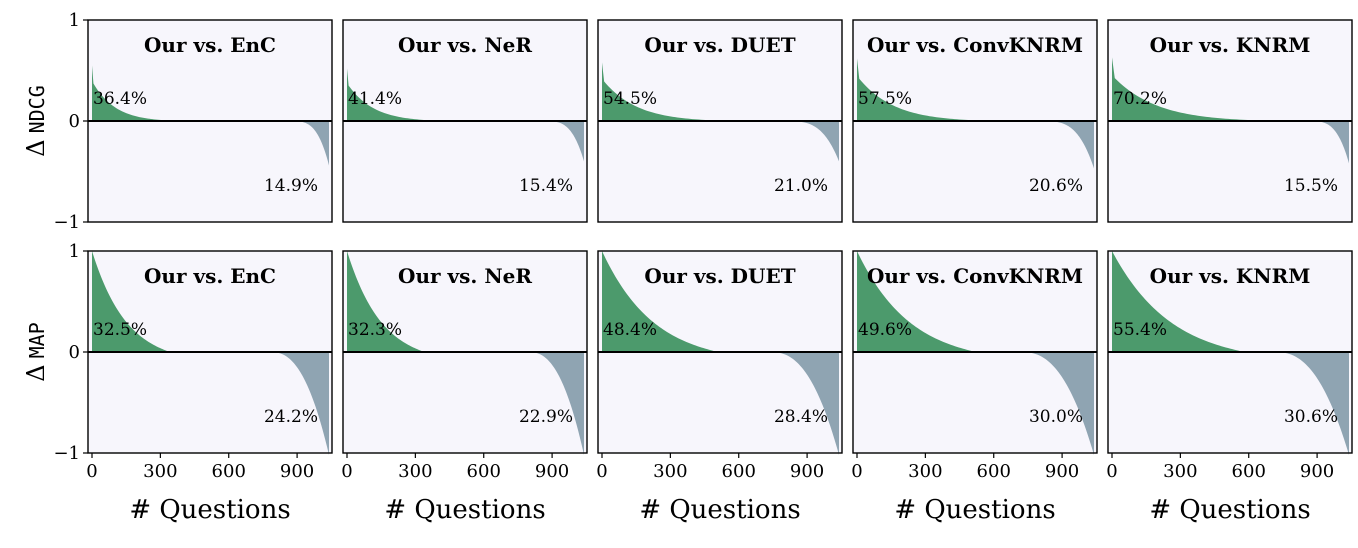 The height and width of the screenshot is (548, 1358). I want to click on positive-share-label: 57.5%, so click(885, 99).